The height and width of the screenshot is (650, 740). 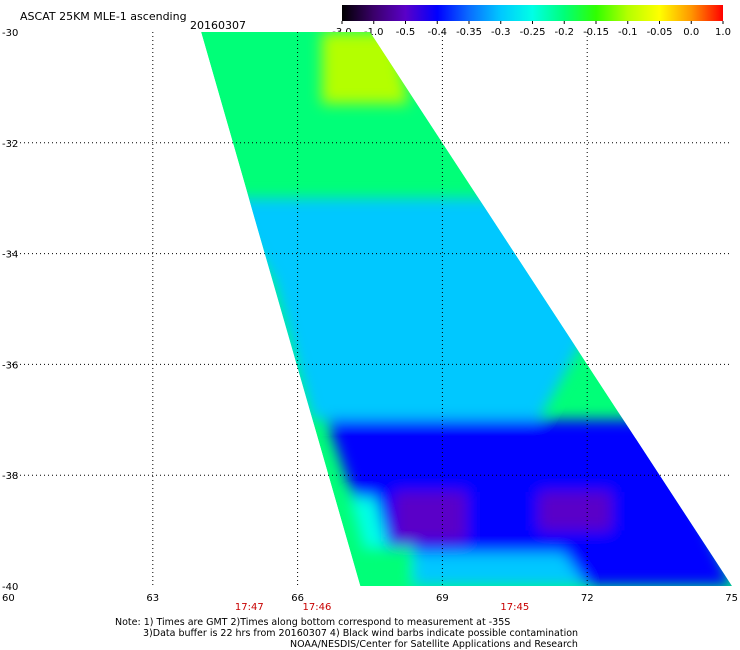 I want to click on colorbar-label: -0.3, so click(x=501, y=32).